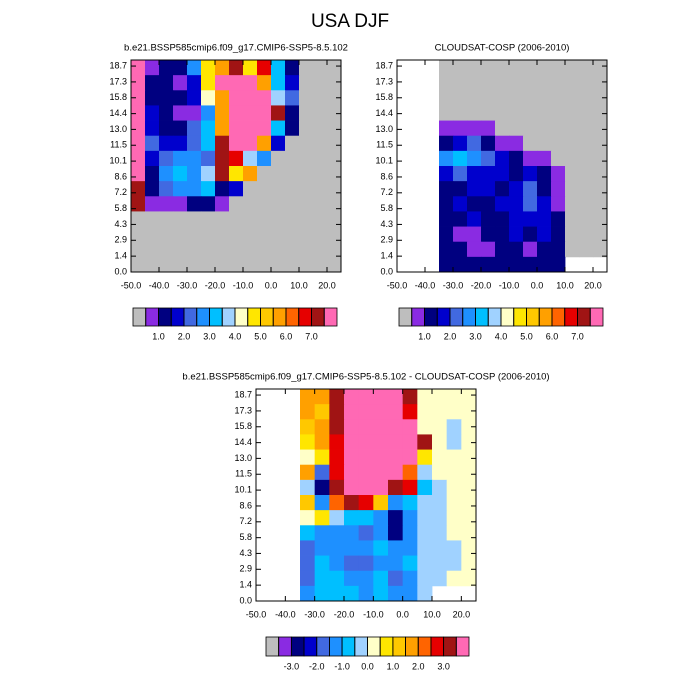  Describe the element at coordinates (243, 442) in the screenshot. I see `y-tick-label: 14.4` at that location.